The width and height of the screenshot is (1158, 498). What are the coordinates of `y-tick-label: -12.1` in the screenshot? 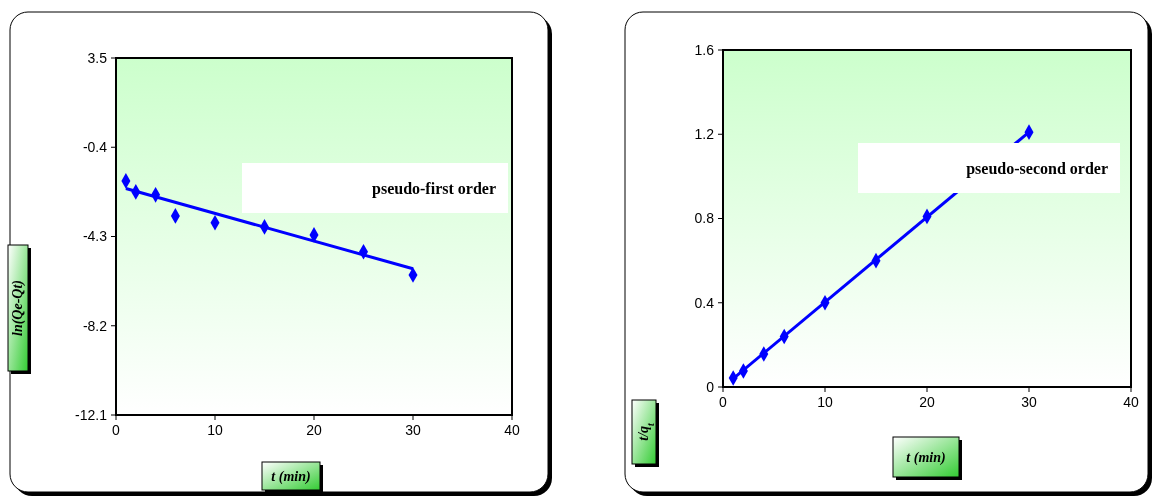 It's located at (91, 414).